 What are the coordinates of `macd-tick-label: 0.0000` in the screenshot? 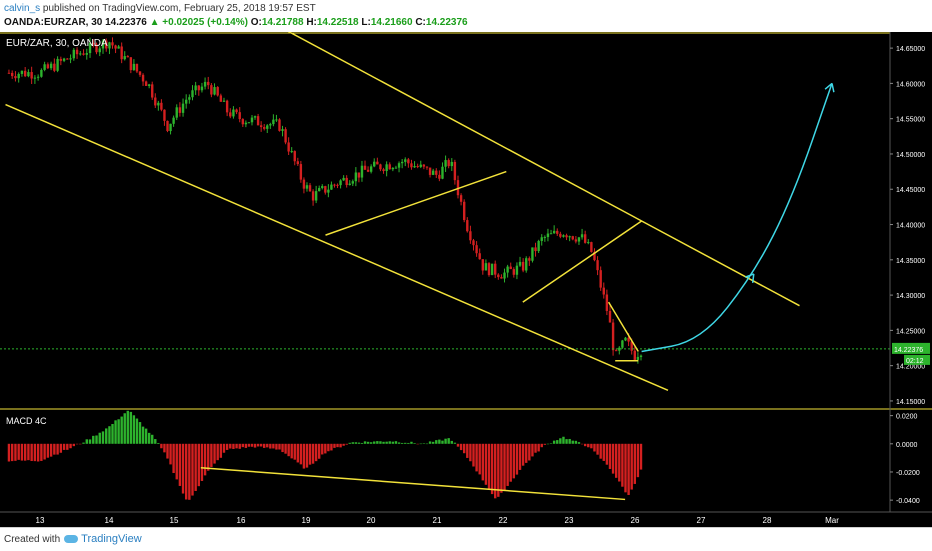 It's located at (907, 445).